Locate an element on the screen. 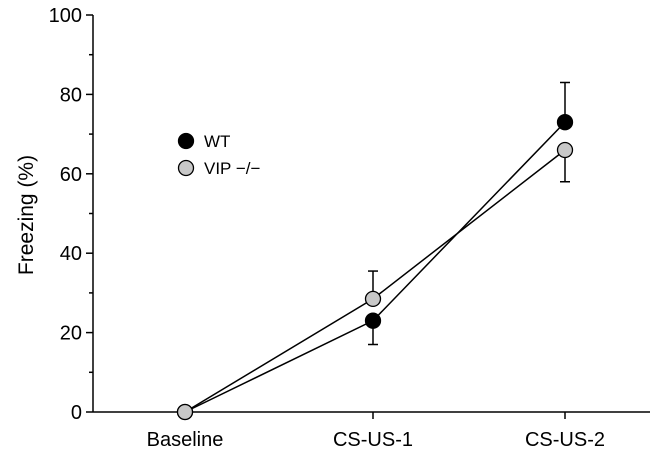  y-axis-title: Freezing (%) is located at coordinates (26, 215).